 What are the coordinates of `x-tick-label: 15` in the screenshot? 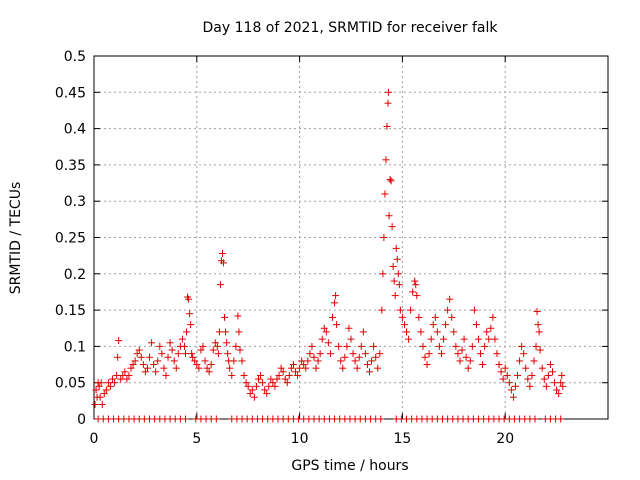 It's located at (402, 439).